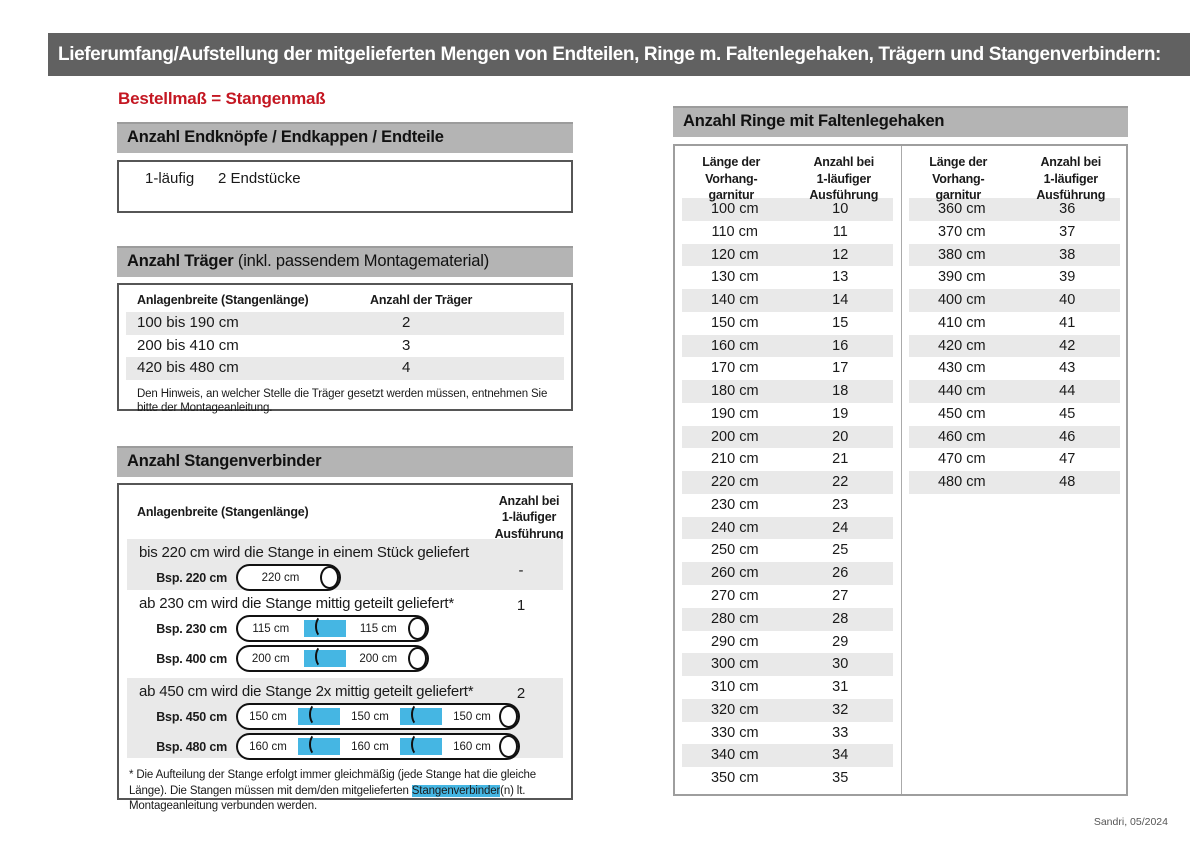 The image size is (1200, 849). Describe the element at coordinates (734, 641) in the screenshot. I see `table-cell: 290 cm` at that location.